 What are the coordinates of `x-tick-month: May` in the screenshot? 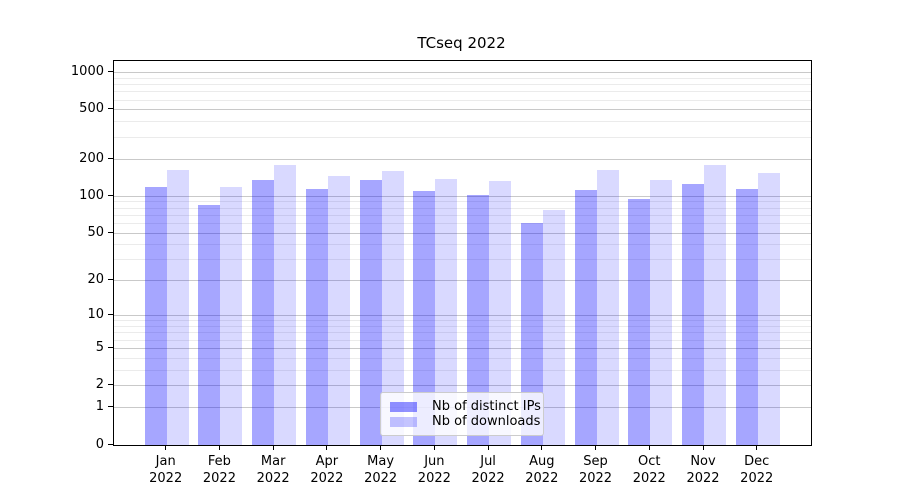 It's located at (381, 461).